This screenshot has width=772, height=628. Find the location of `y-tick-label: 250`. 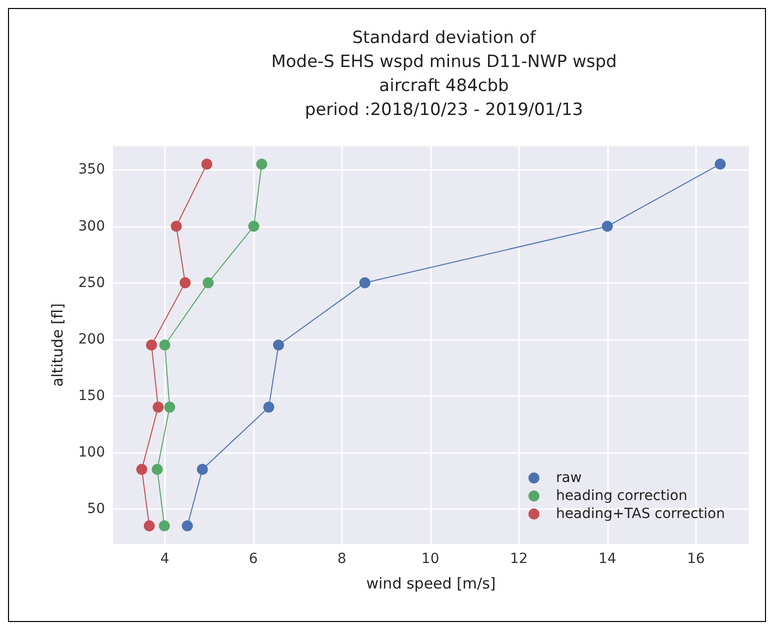

y-tick-label: 250 is located at coordinates (91, 282).